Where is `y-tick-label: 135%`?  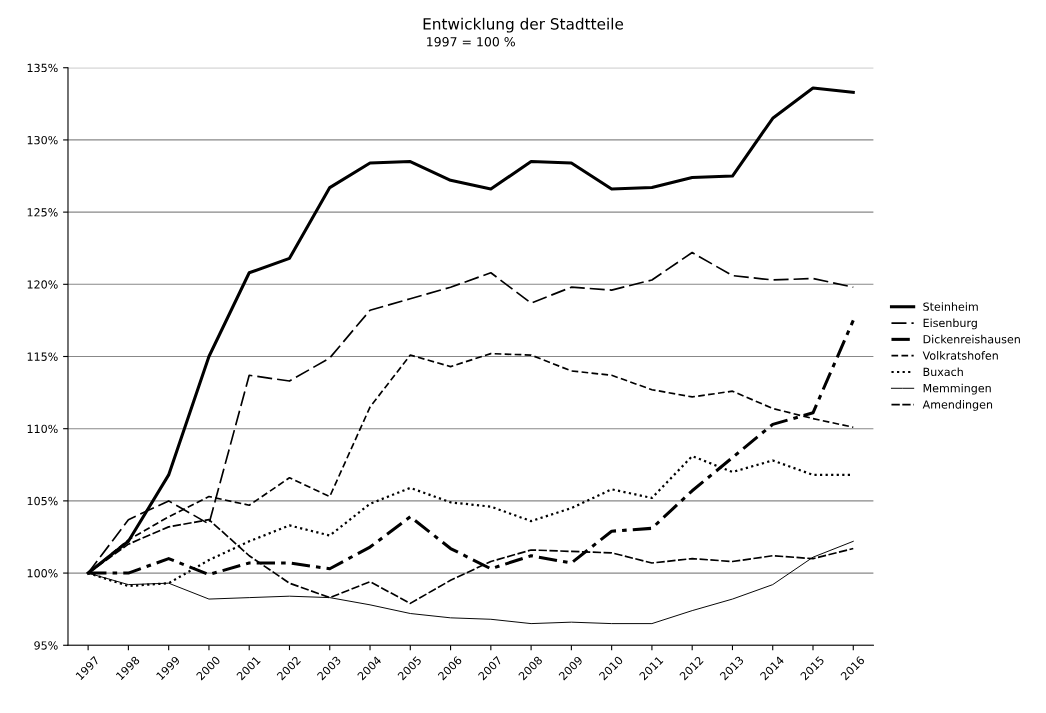
y-tick-label: 135% is located at coordinates (42, 68).